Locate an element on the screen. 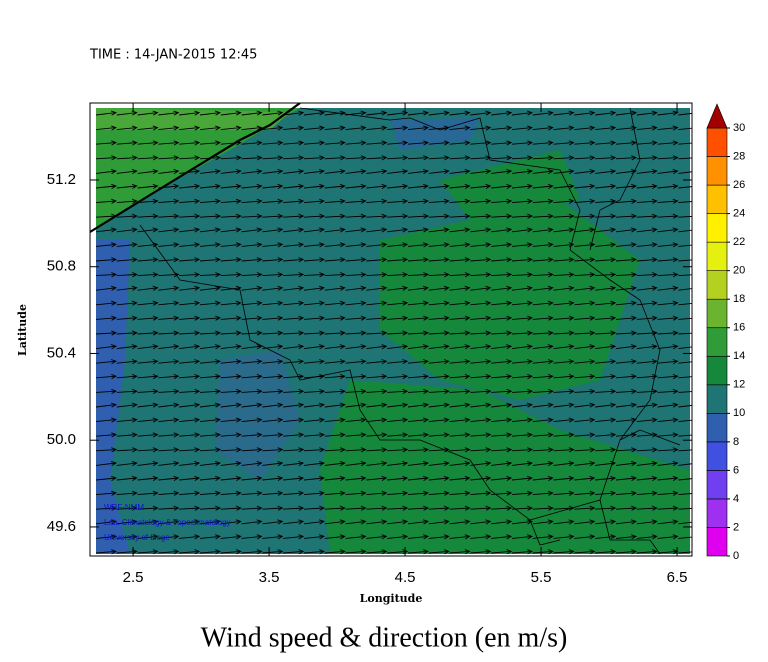 The width and height of the screenshot is (768, 662). field-region is located at coordinates (198, 169).